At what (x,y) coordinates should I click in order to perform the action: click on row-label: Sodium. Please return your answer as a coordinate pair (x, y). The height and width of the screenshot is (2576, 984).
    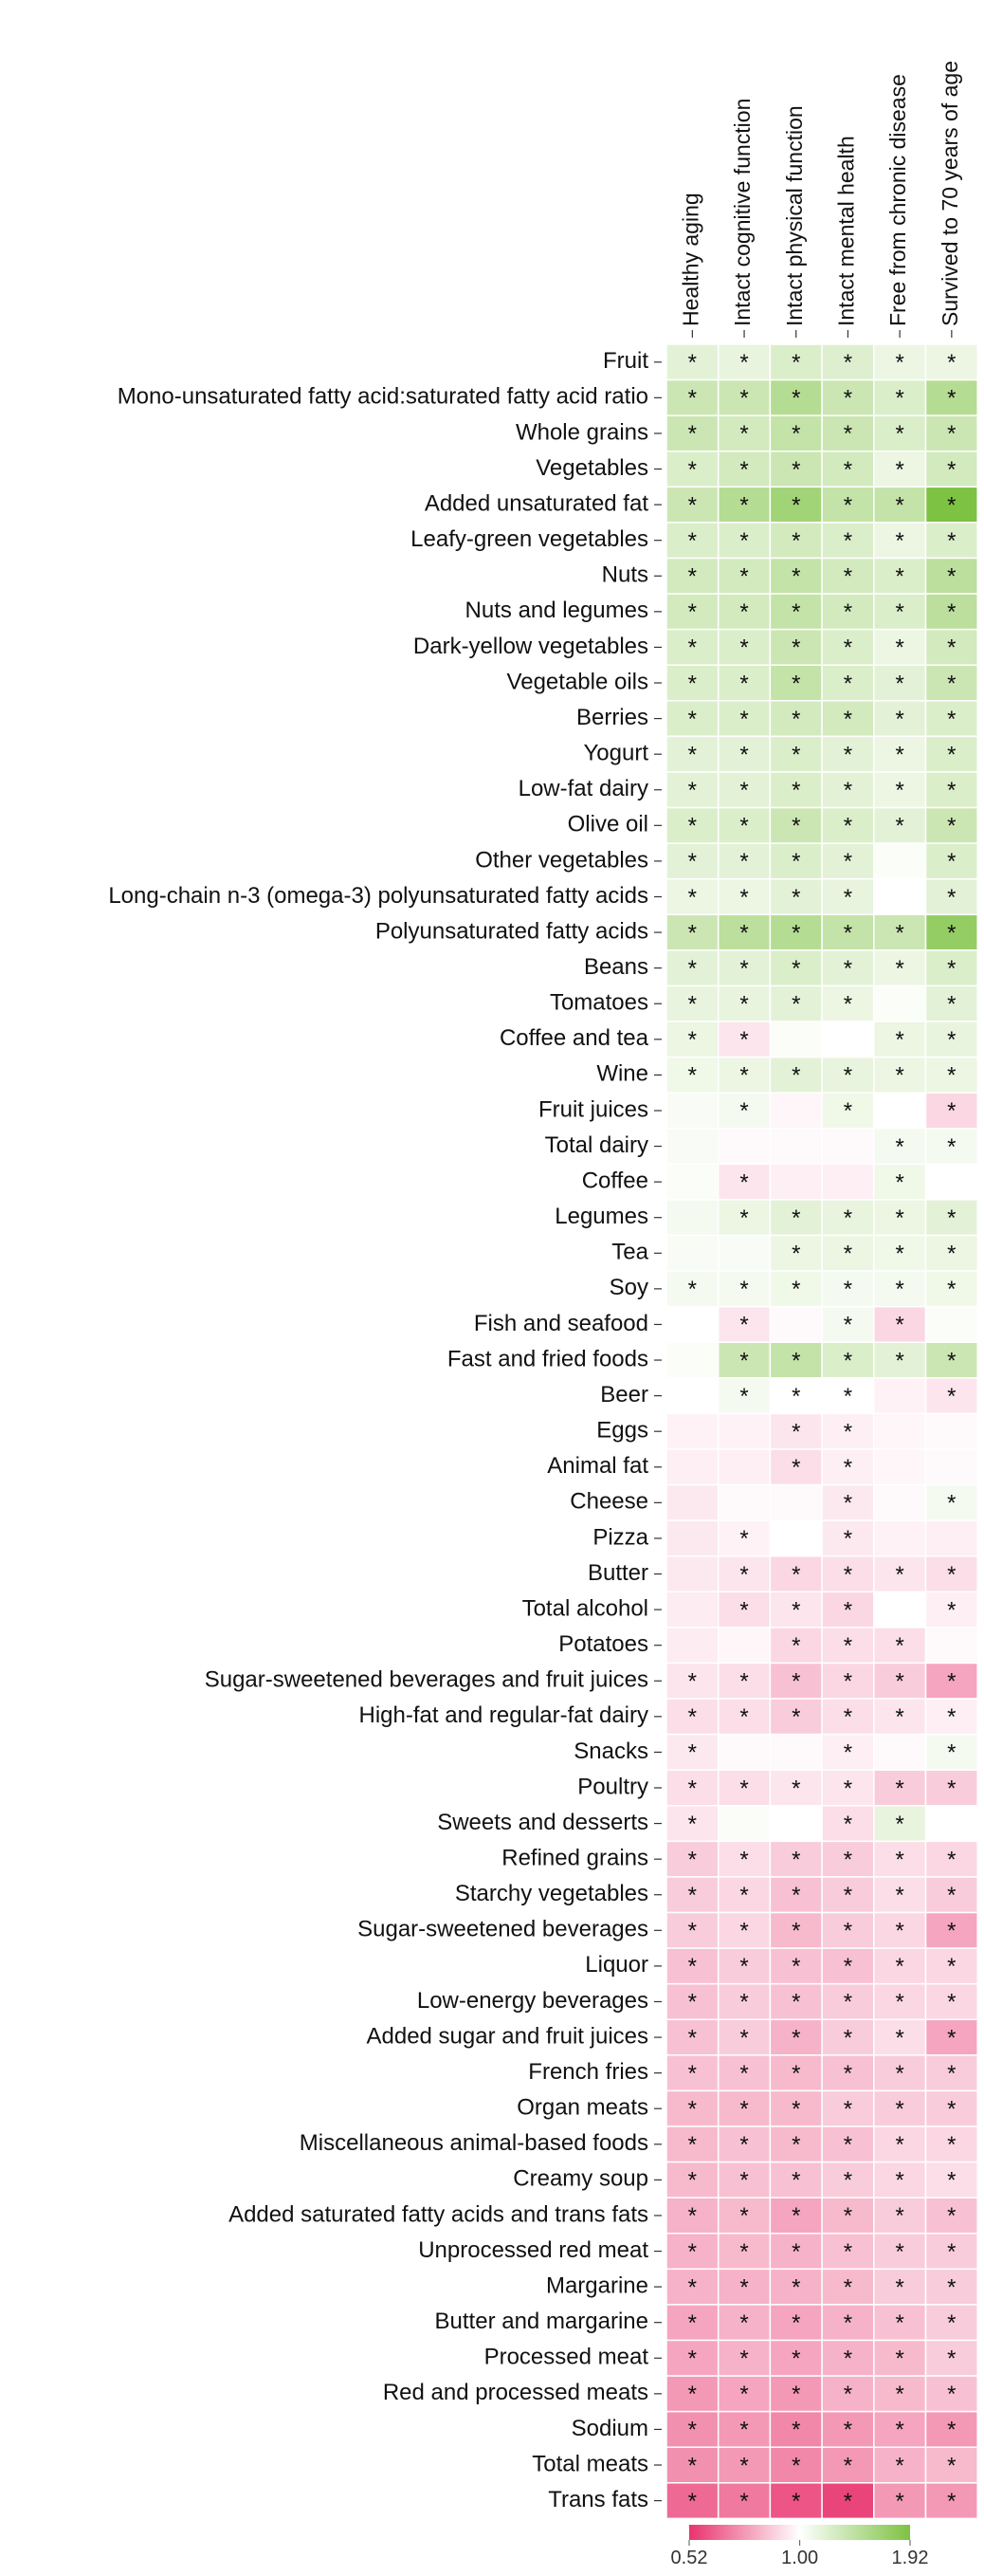
    Looking at the image, I should click on (610, 2428).